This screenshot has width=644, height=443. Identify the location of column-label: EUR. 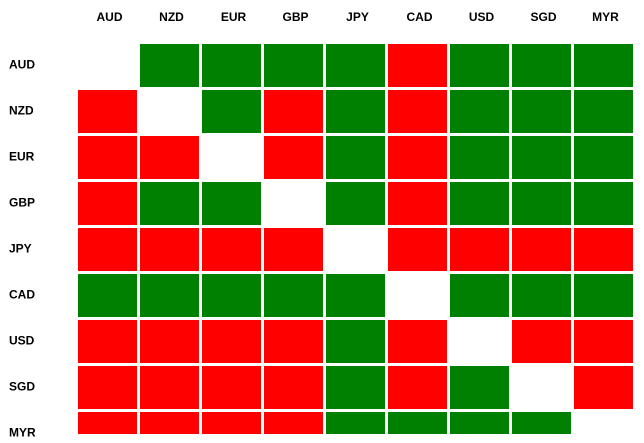
(234, 17).